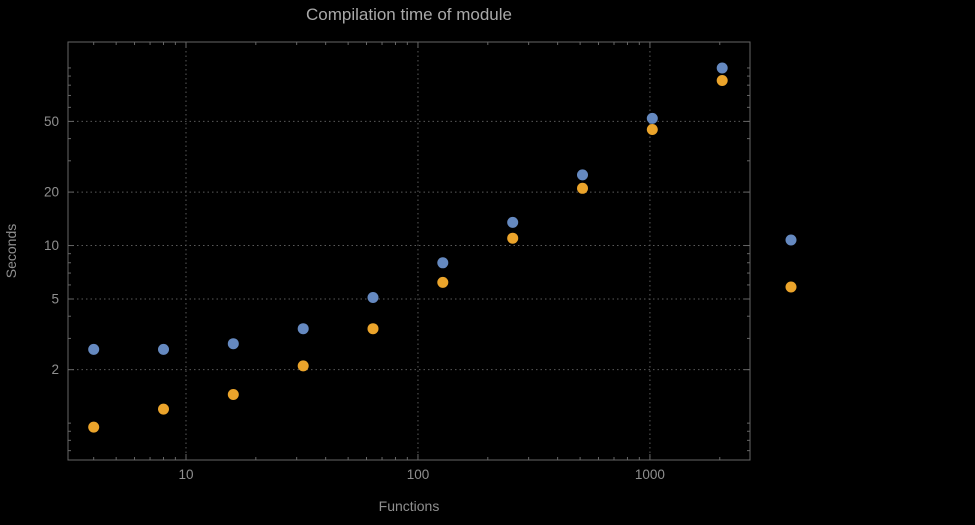 The image size is (975, 525). What do you see at coordinates (650, 474) in the screenshot?
I see `x-tick-label: 1000` at bounding box center [650, 474].